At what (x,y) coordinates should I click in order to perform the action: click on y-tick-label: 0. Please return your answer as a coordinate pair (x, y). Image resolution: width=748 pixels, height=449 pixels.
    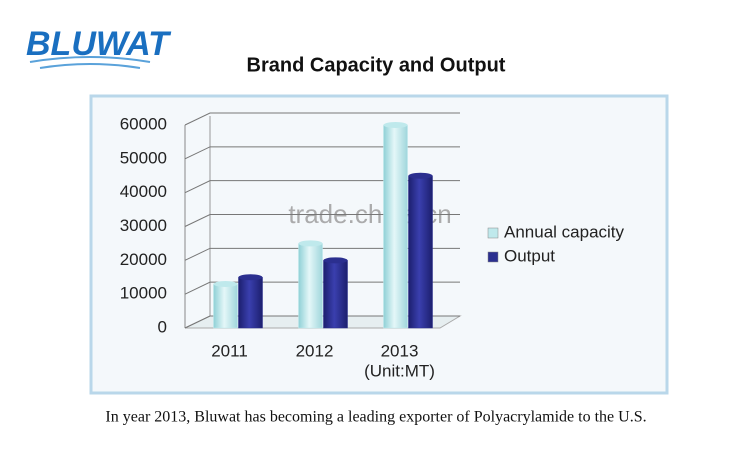
    Looking at the image, I should click on (162, 326).